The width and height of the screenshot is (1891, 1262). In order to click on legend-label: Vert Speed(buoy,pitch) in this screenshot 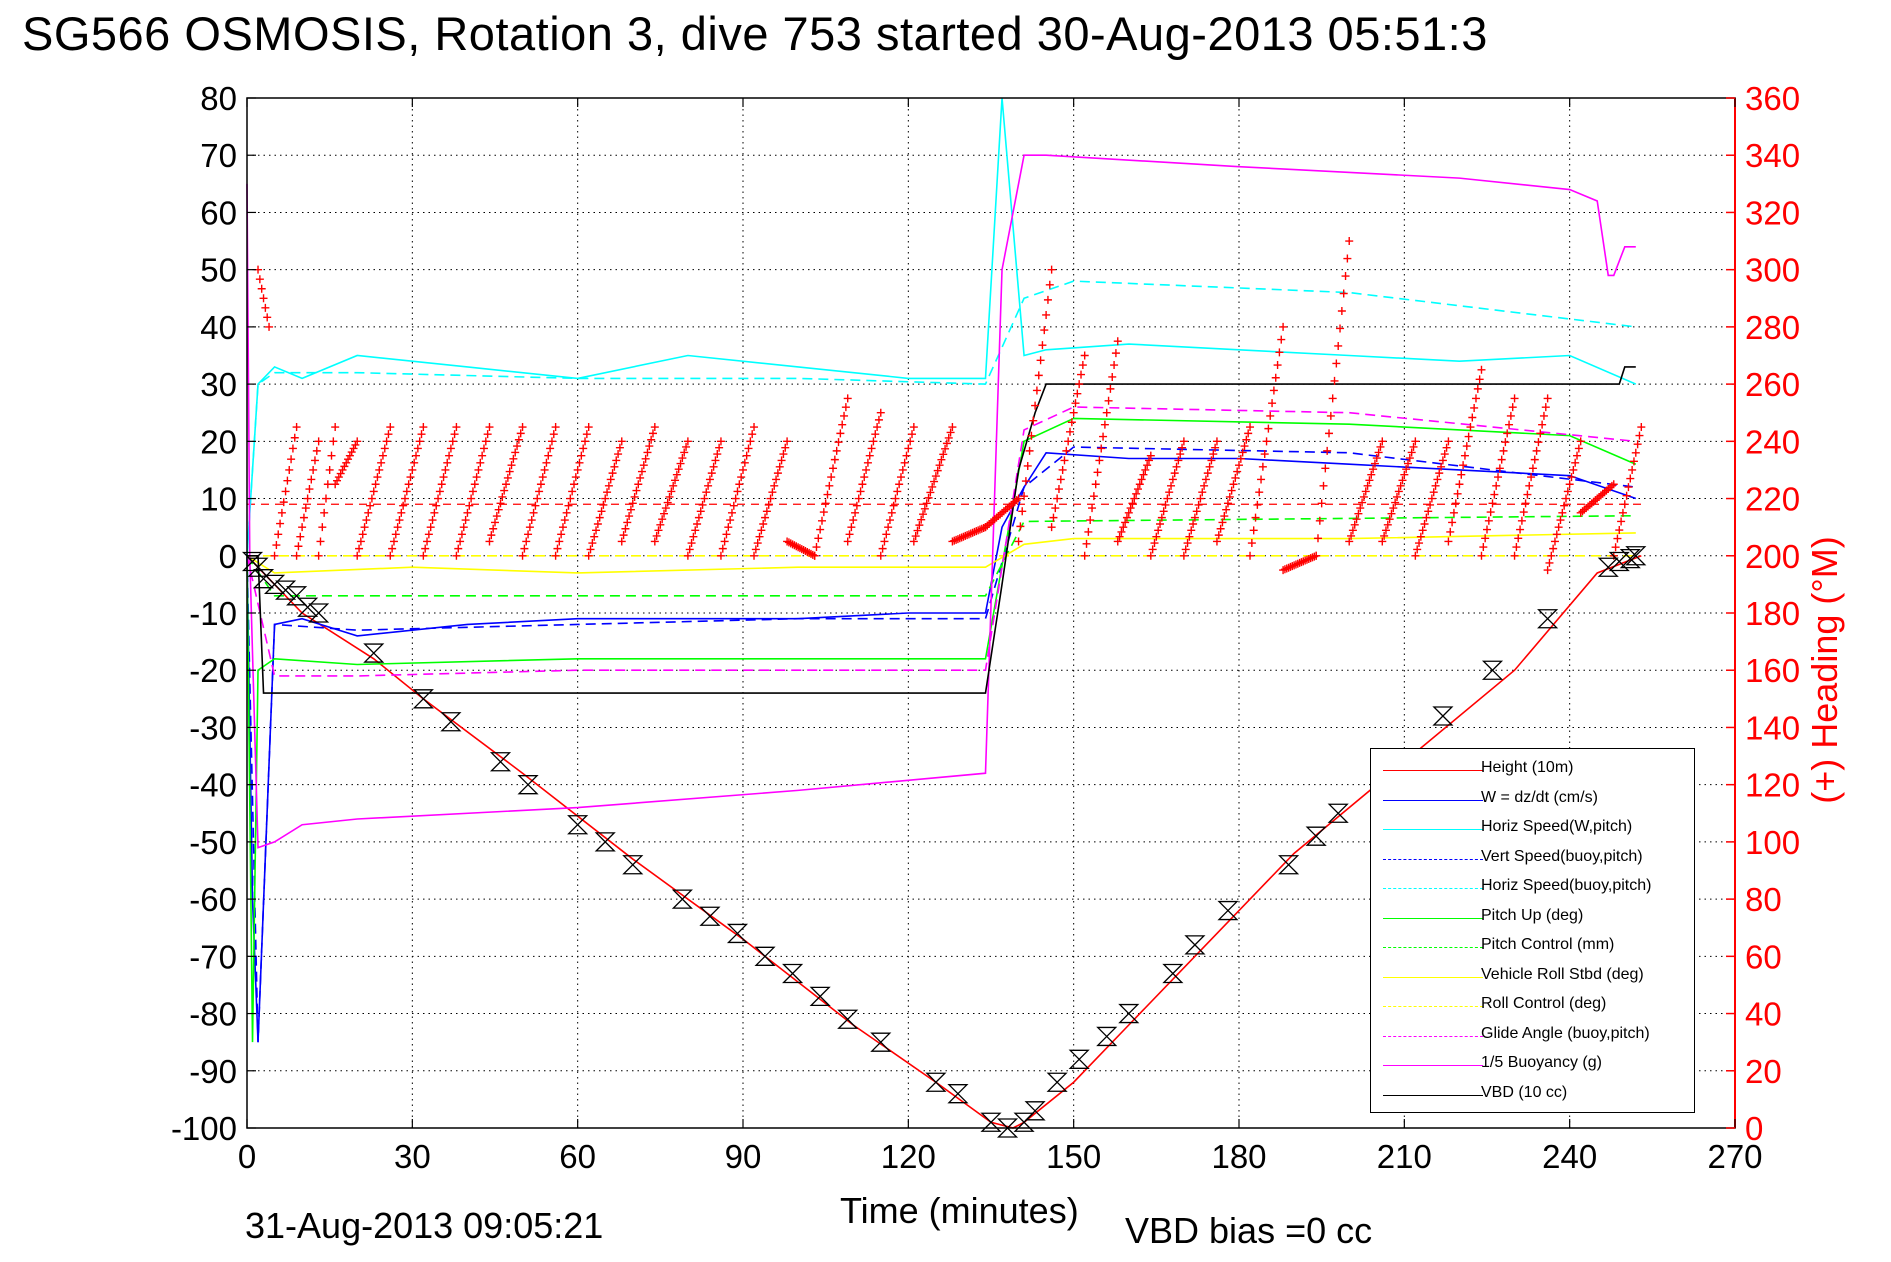, I will do `click(1562, 856)`.